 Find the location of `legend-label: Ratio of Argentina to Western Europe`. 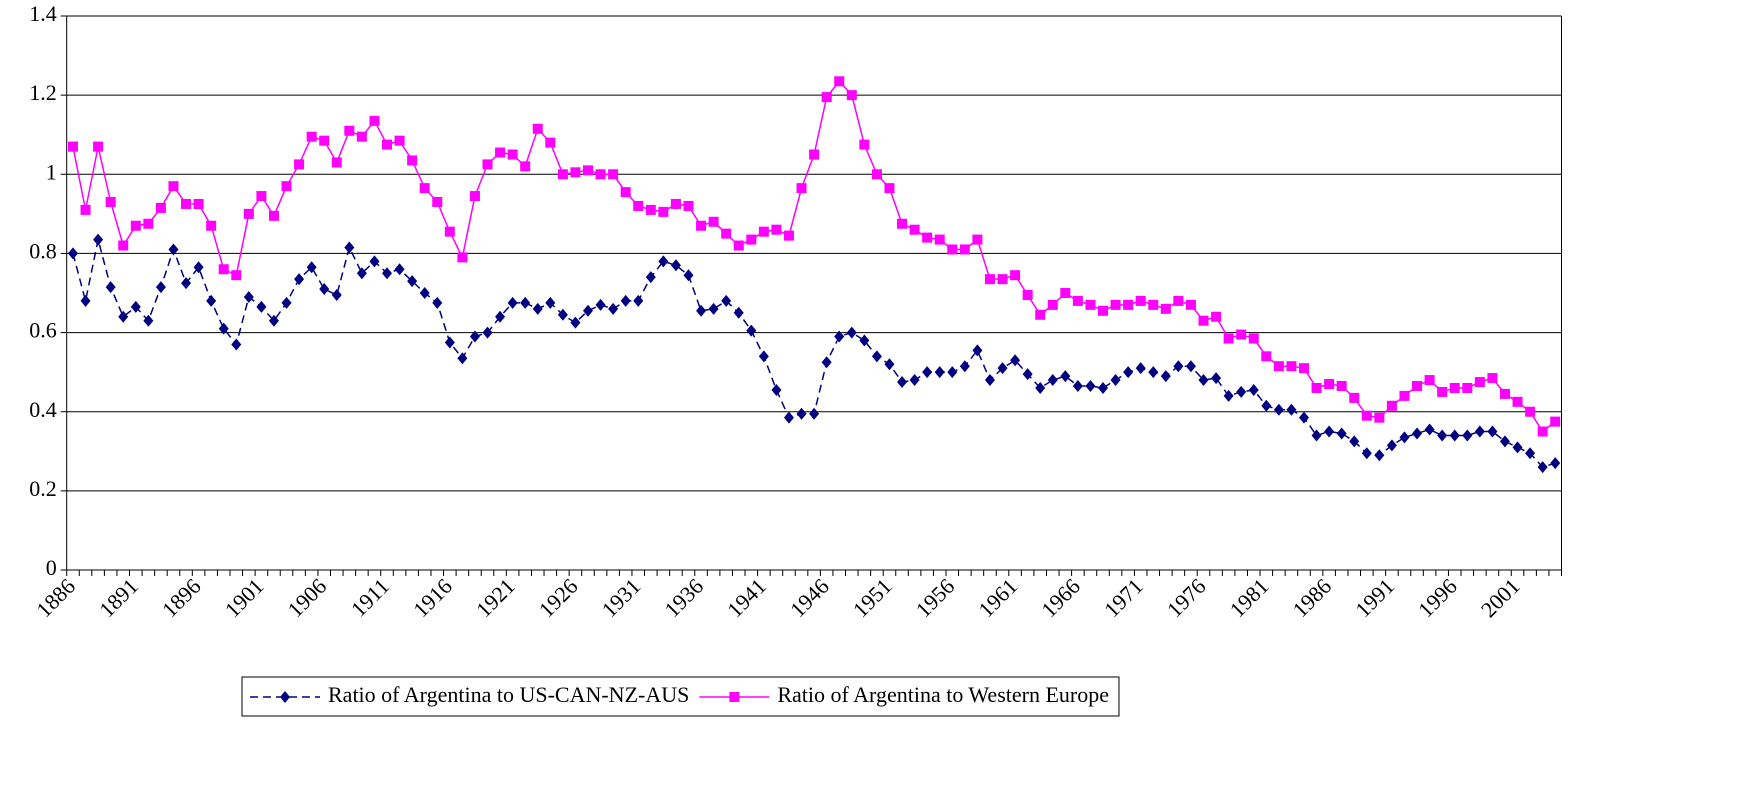

legend-label: Ratio of Argentina to Western Europe is located at coordinates (943, 694).